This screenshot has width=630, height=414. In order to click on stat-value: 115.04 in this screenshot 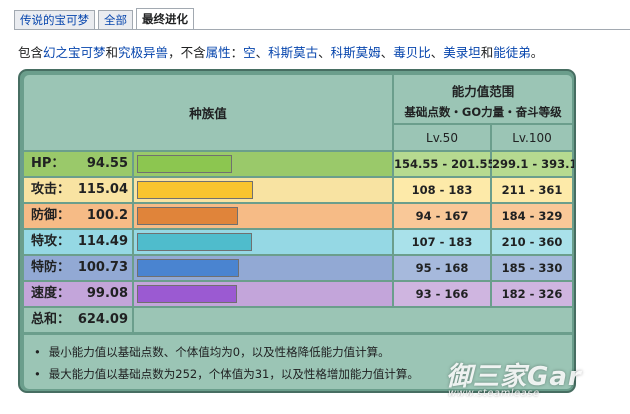, I will do `click(102, 189)`.